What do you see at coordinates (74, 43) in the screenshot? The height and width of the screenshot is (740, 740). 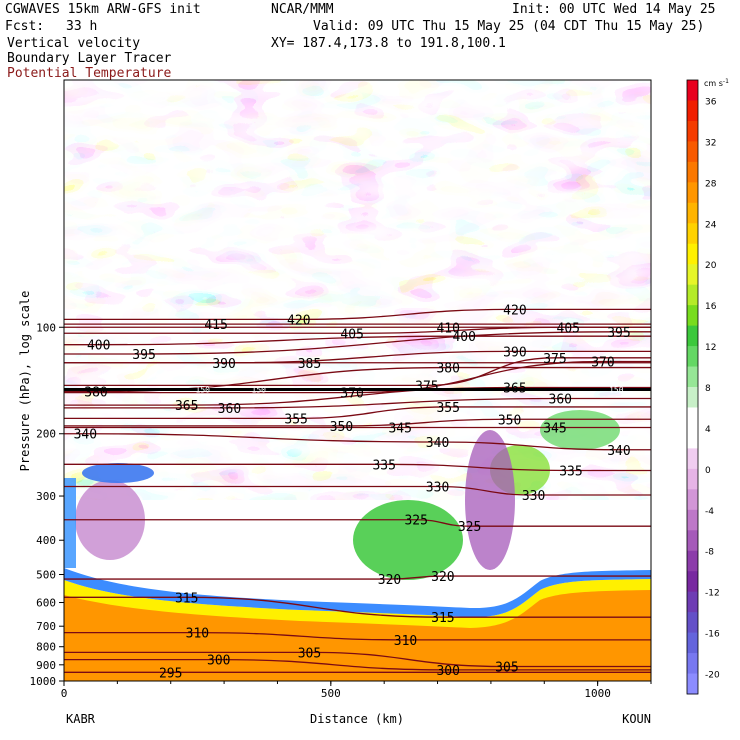 I see `field-vertical-velocity: Vertical velocity` at bounding box center [74, 43].